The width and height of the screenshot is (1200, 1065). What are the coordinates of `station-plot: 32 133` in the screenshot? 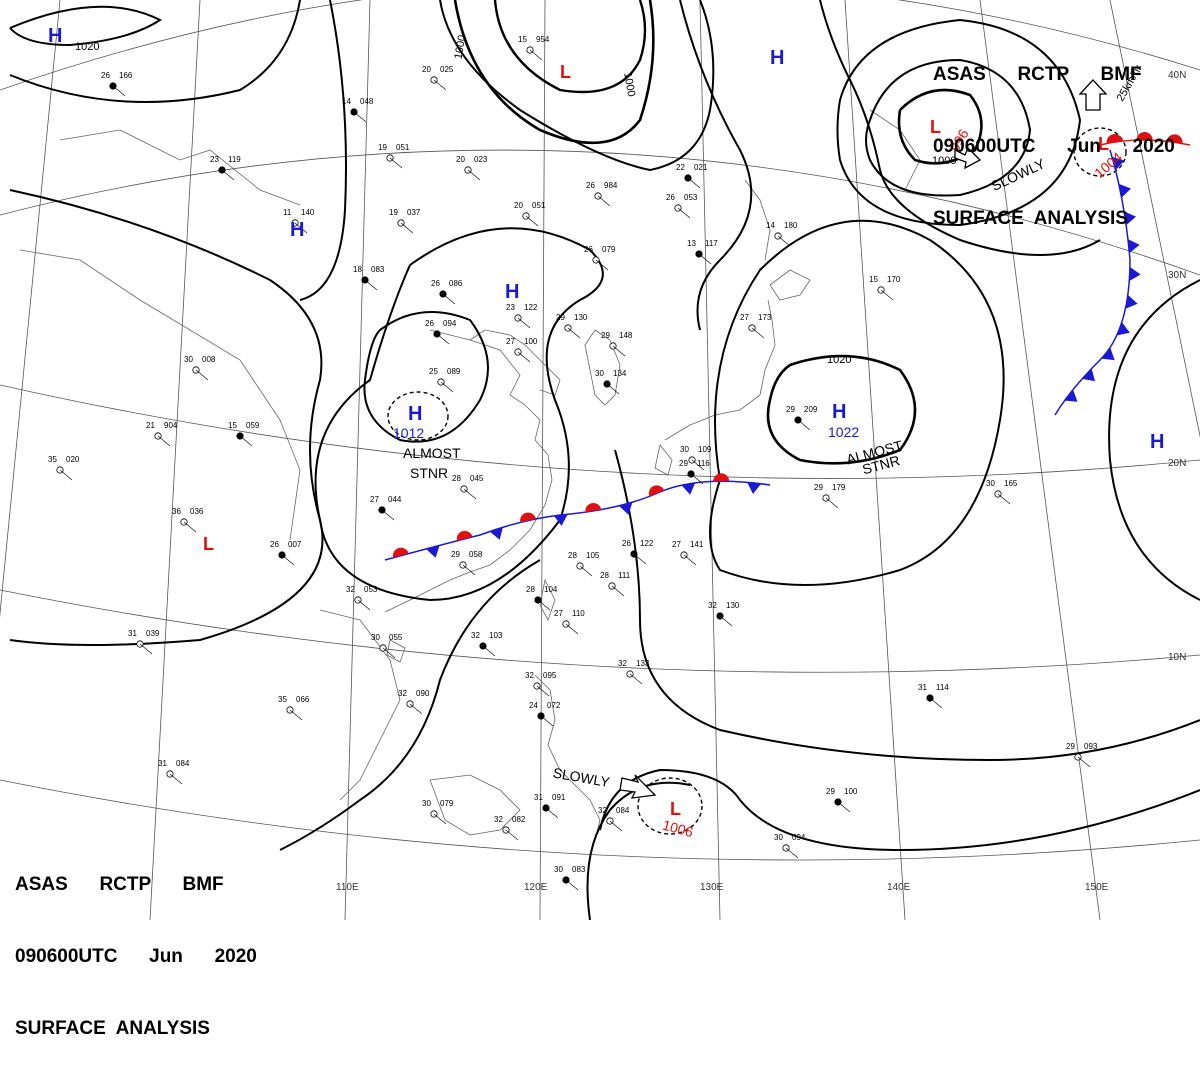 It's located at (634, 672).